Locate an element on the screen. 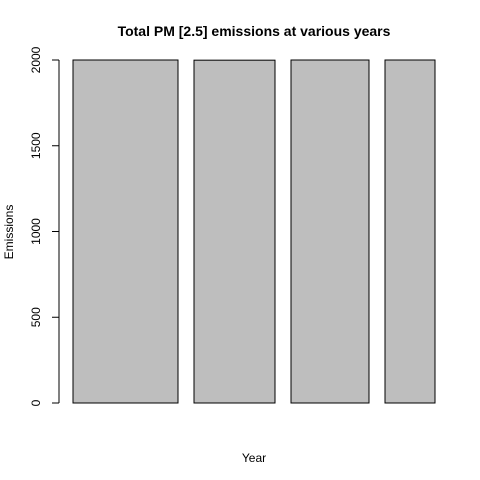 Image resolution: width=480 pixels, height=480 pixels. y-tick-label: 0 is located at coordinates (36, 402).